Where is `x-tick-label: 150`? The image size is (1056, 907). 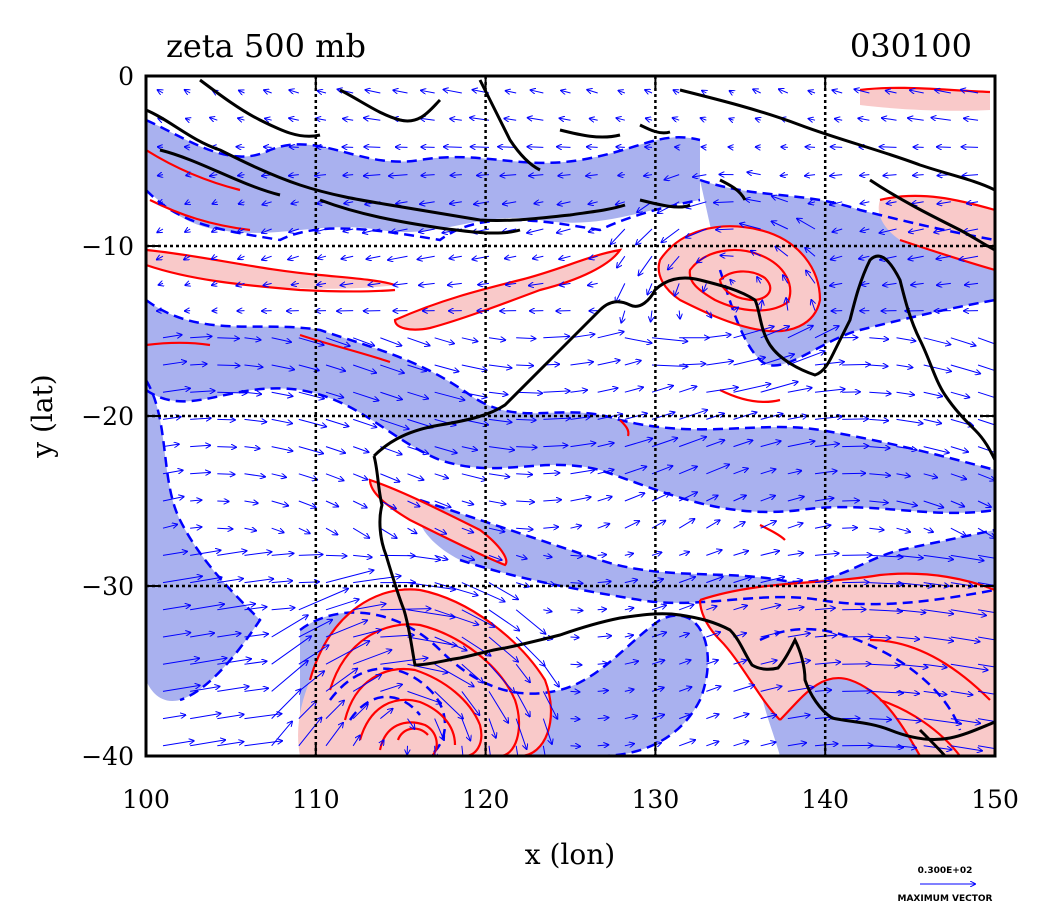 x-tick-label: 150 is located at coordinates (995, 799).